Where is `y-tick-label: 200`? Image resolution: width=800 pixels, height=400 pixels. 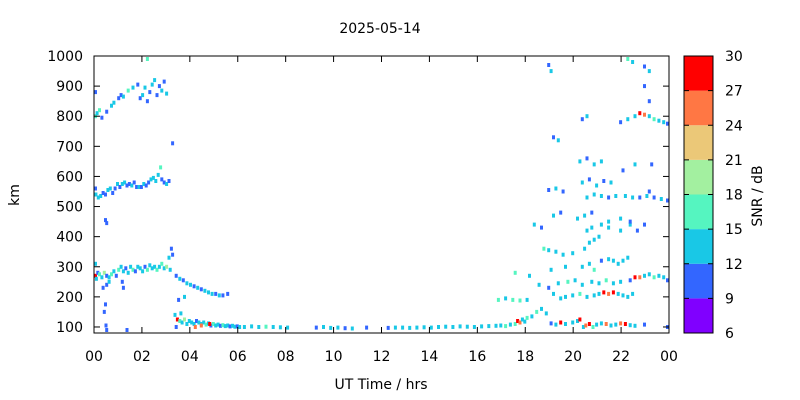
y-tick-label: 200 is located at coordinates (69, 298).